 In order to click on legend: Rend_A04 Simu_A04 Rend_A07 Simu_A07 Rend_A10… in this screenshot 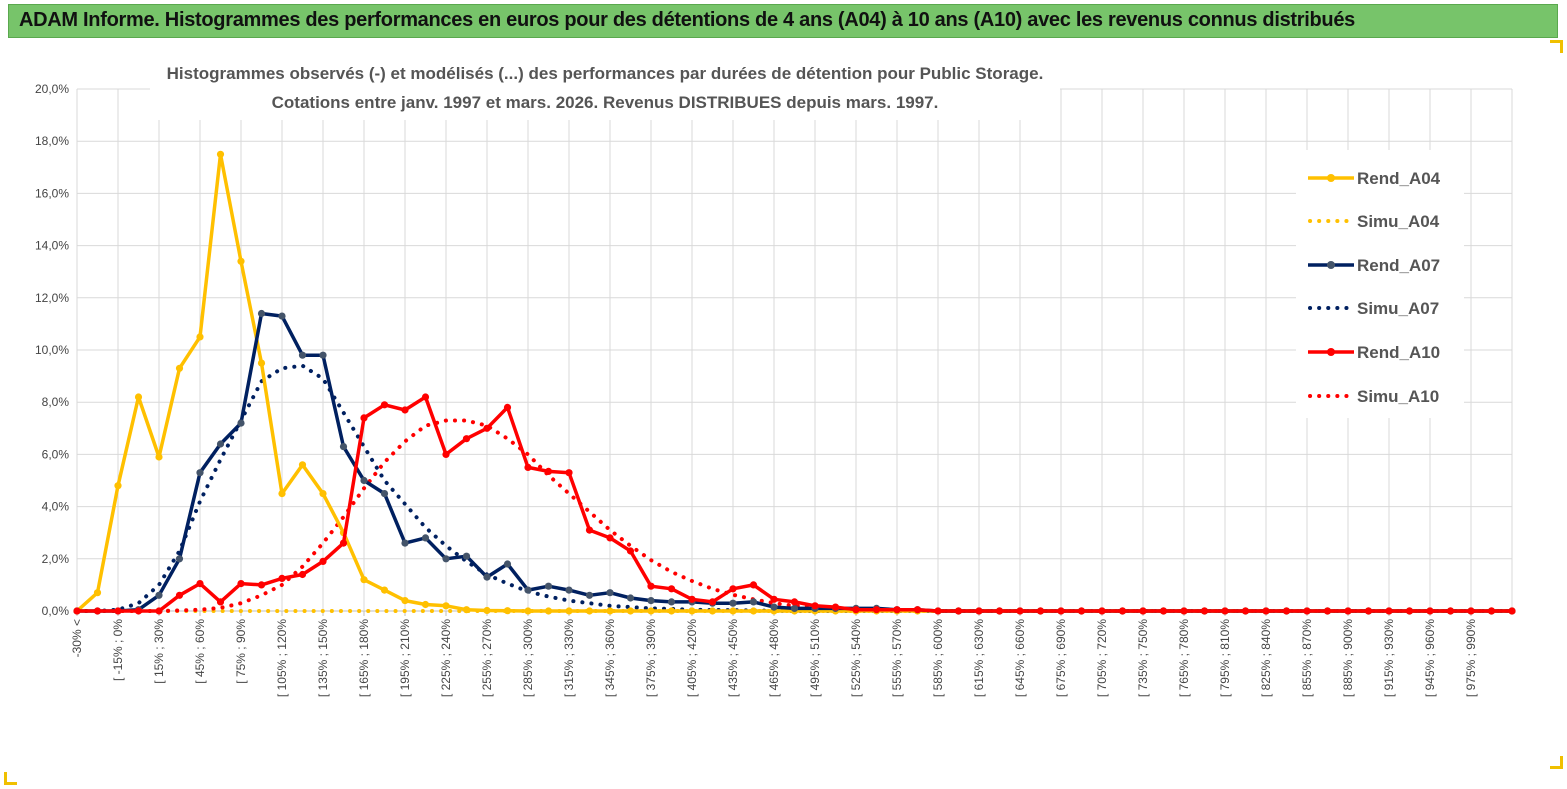, I will do `click(1380, 284)`.